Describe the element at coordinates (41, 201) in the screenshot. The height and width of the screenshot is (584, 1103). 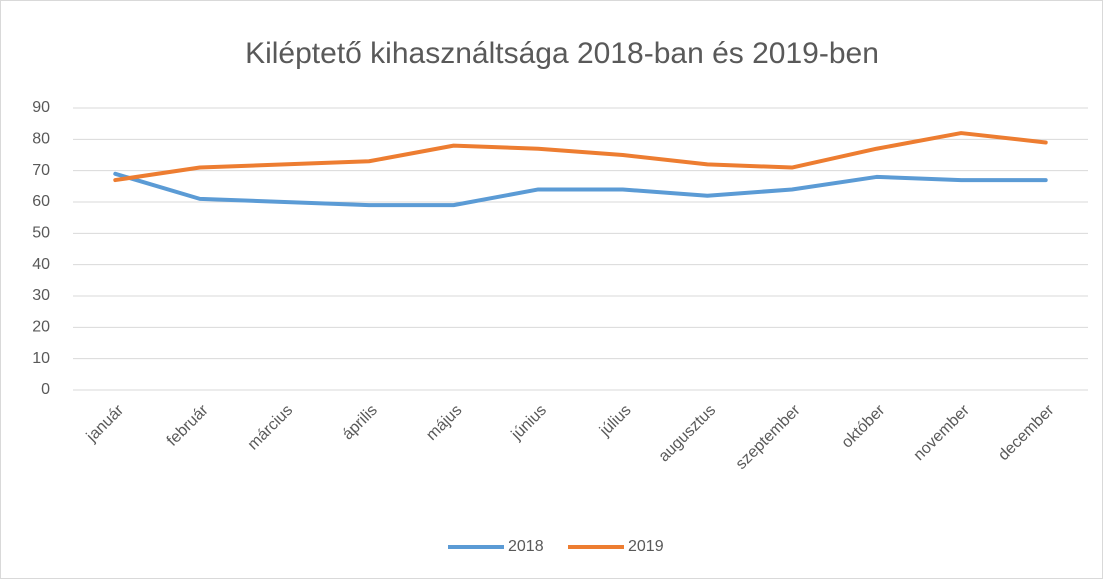
I see `y-tick-label: 60` at that location.